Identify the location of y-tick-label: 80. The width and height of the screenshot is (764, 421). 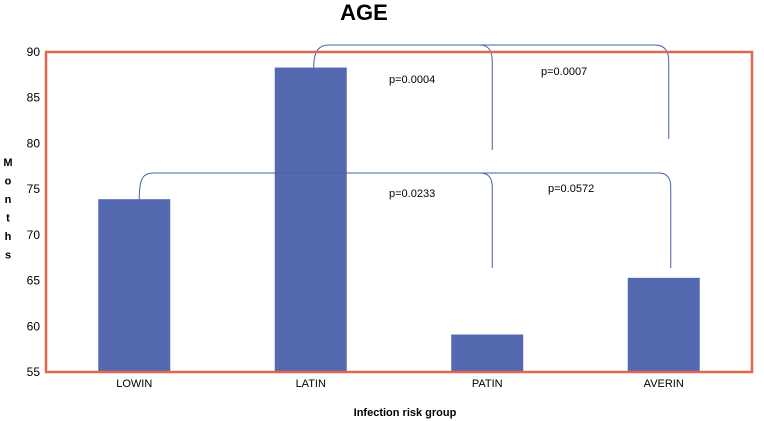
(34, 143).